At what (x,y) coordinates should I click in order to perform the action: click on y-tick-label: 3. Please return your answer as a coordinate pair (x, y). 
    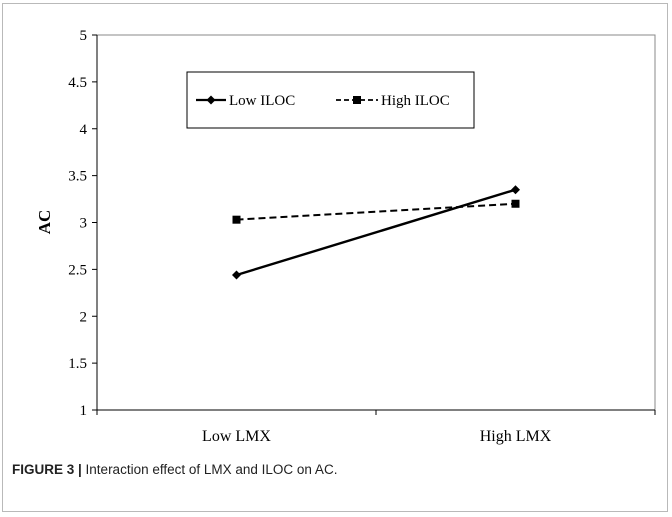
    Looking at the image, I should click on (84, 224).